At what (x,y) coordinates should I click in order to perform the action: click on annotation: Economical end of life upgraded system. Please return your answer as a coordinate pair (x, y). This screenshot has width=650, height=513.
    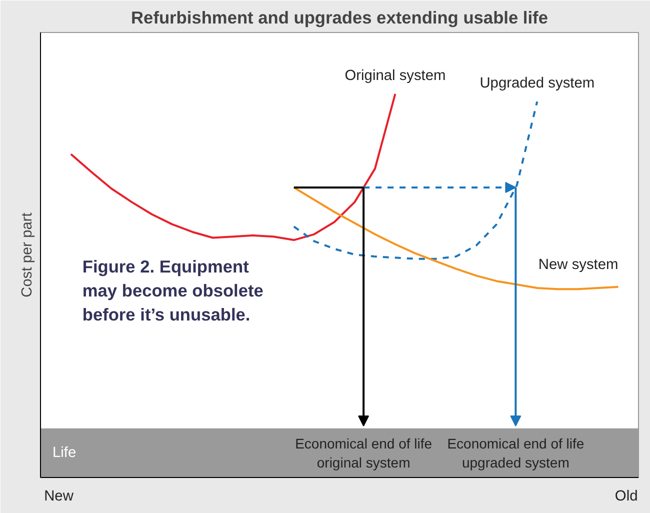
    Looking at the image, I should click on (515, 453).